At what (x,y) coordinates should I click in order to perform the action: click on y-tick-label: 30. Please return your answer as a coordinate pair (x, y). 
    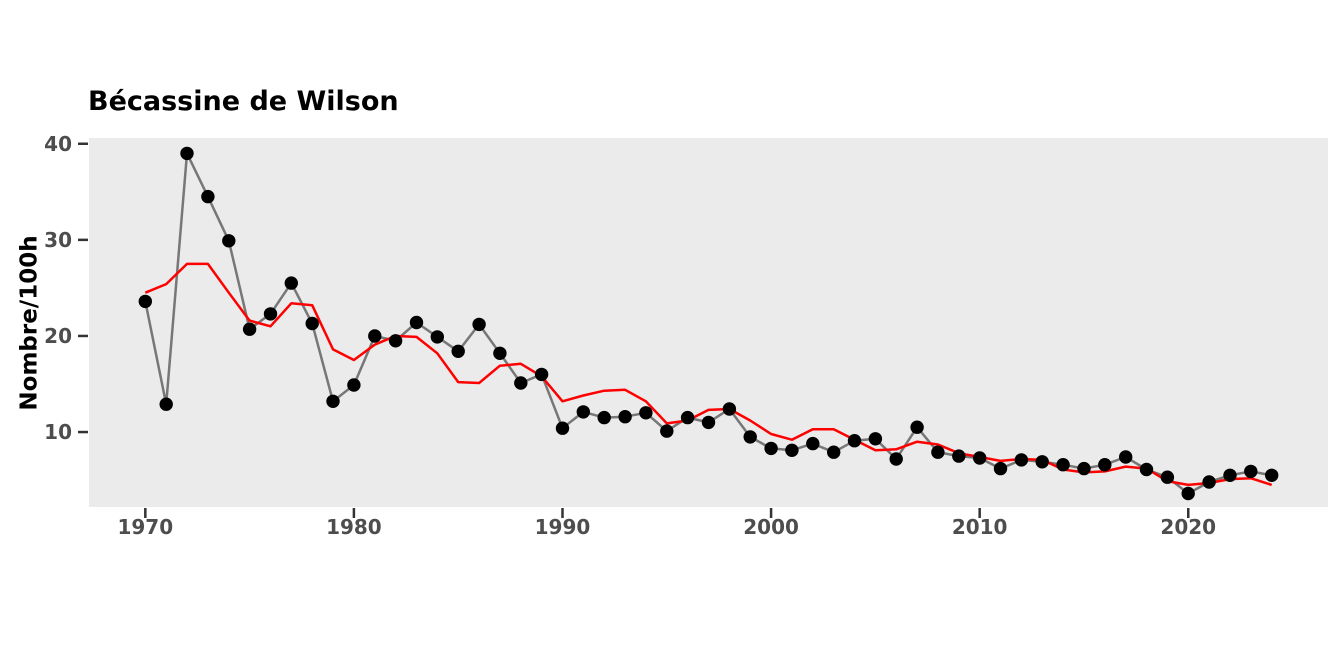
    Looking at the image, I should click on (58, 240).